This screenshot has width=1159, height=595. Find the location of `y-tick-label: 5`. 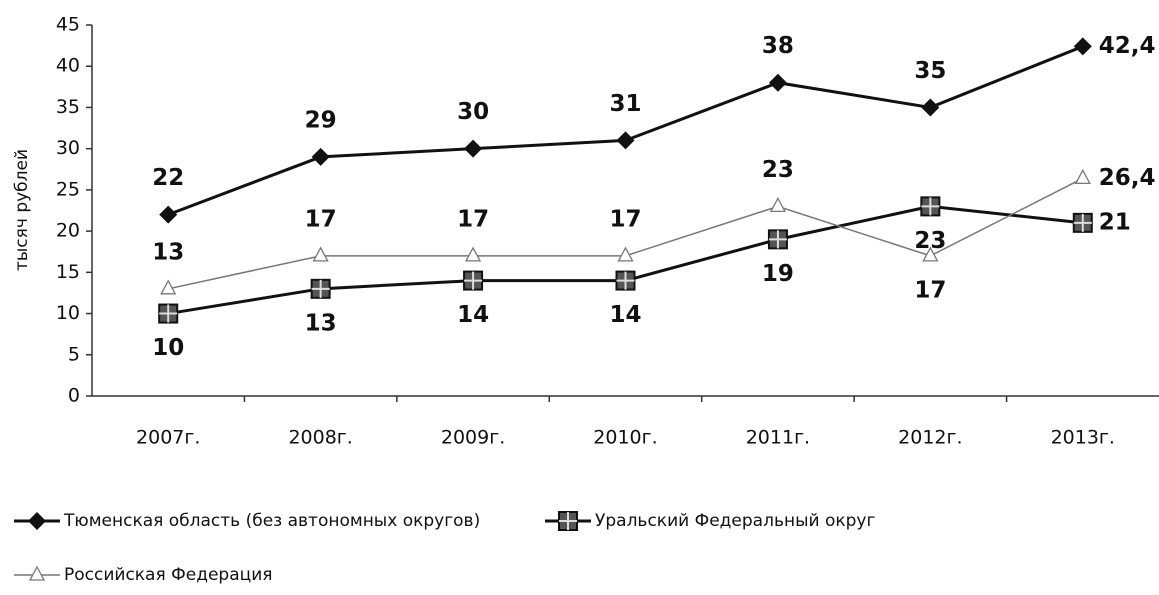

y-tick-label: 5 is located at coordinates (74, 354).